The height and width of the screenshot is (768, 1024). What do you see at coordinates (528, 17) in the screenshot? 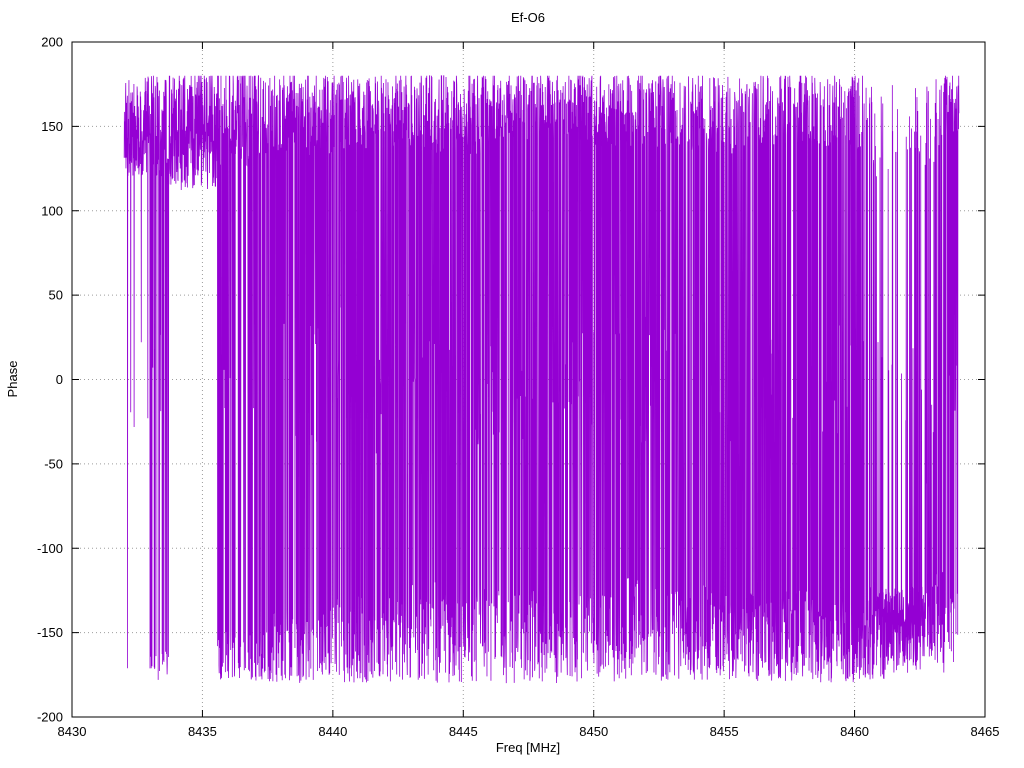
I see `chart-title: Ef-O6` at bounding box center [528, 17].